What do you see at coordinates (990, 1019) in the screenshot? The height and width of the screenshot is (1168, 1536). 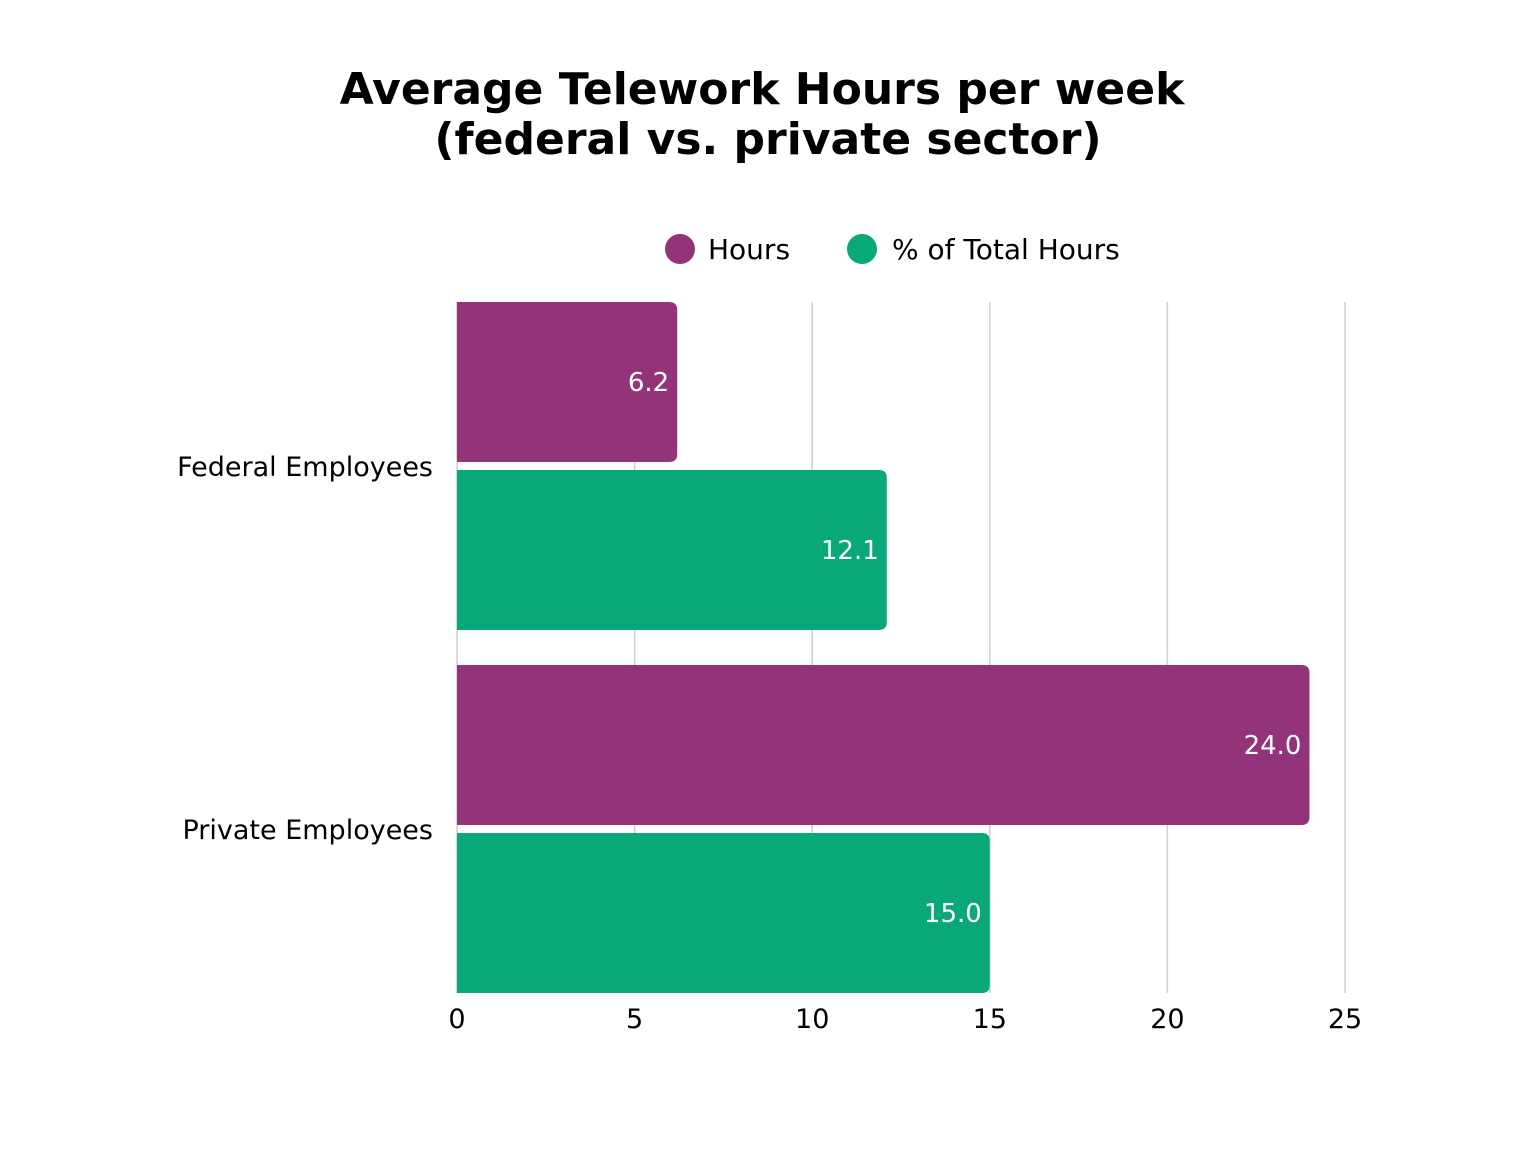 I see `x-tick-label-15: 15` at bounding box center [990, 1019].